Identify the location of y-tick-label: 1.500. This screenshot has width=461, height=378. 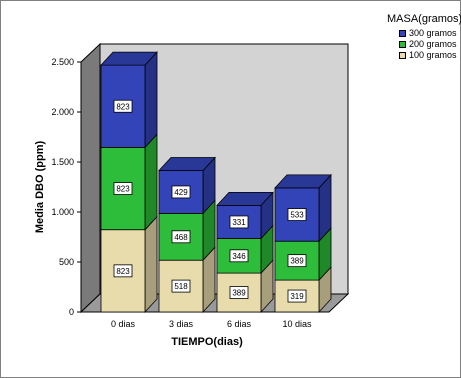
(62, 162).